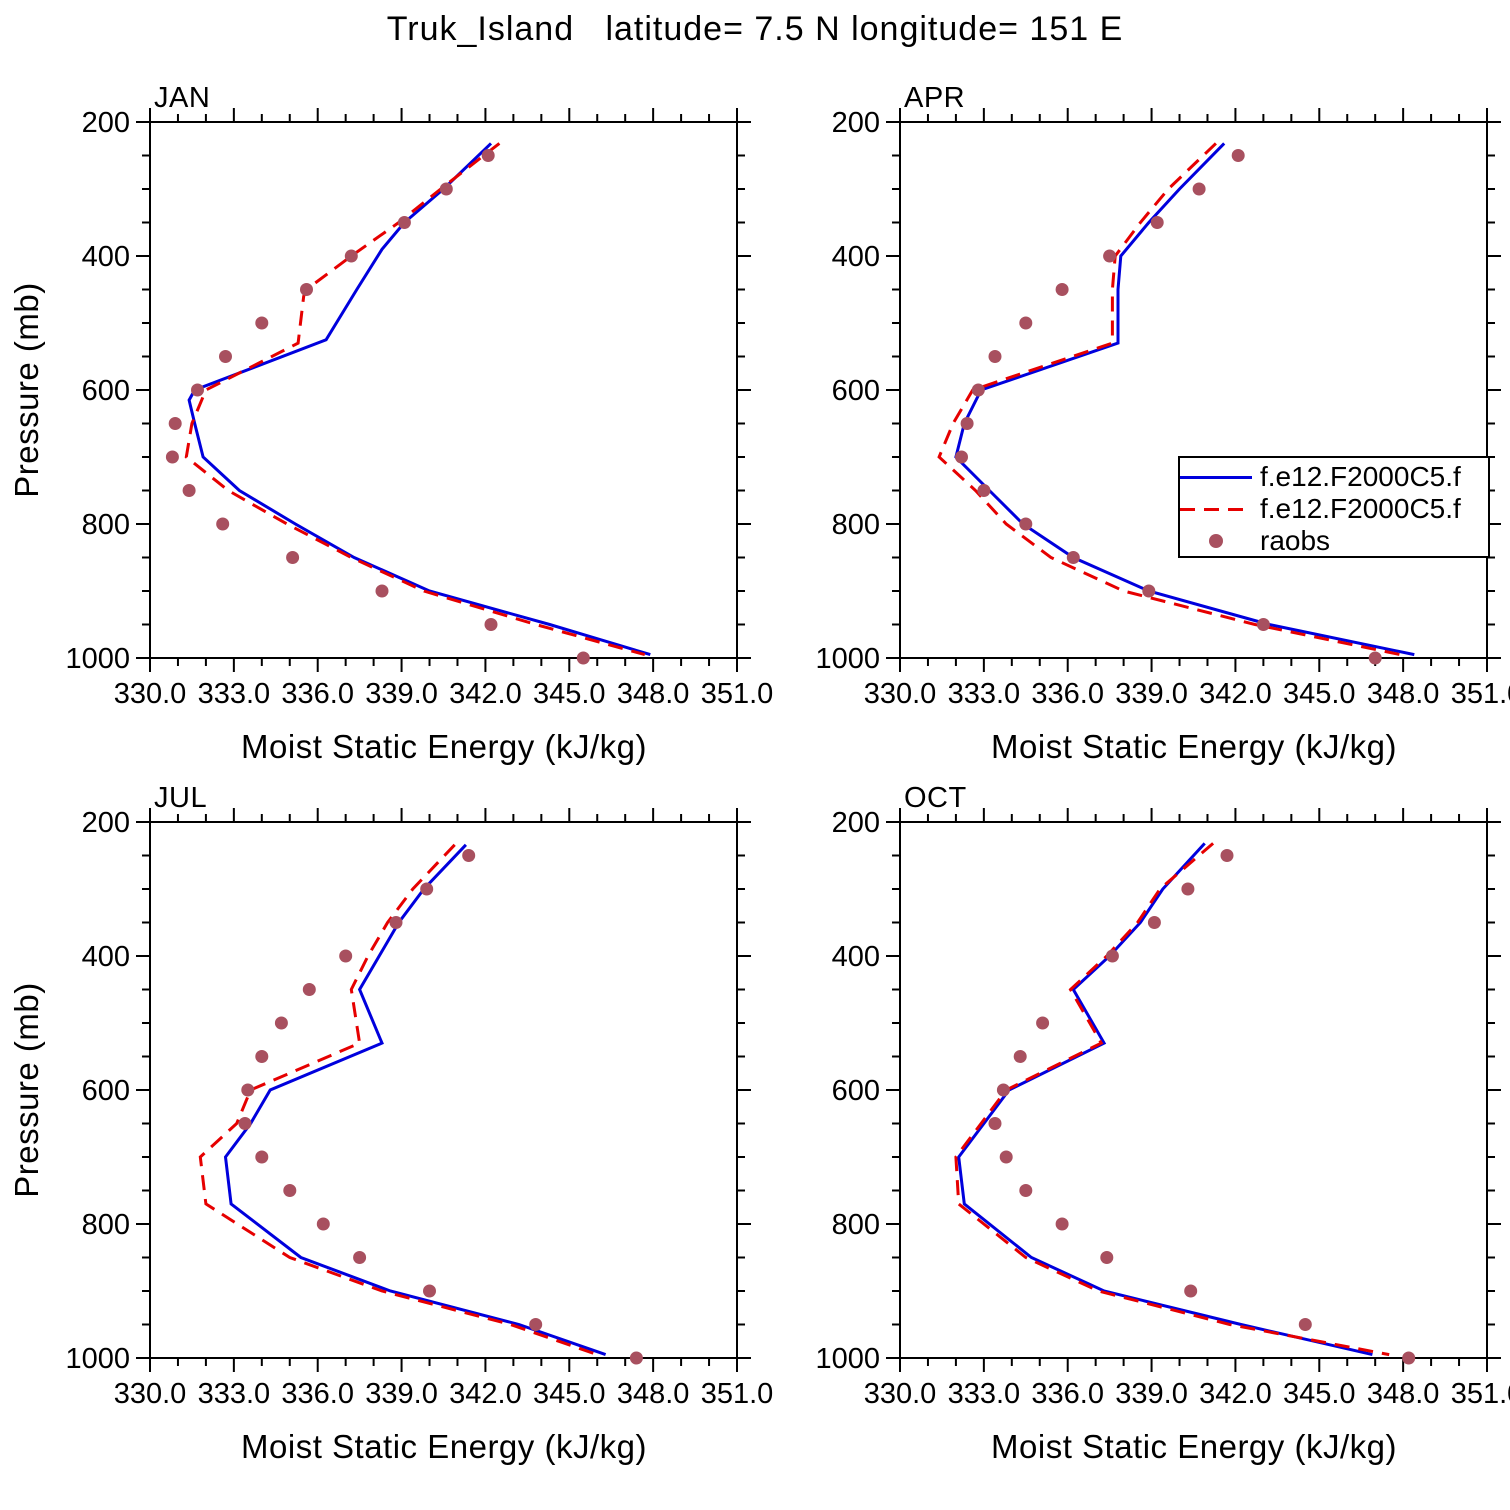  What do you see at coordinates (935, 798) in the screenshot?
I see `panel-oct-title: OCT` at bounding box center [935, 798].